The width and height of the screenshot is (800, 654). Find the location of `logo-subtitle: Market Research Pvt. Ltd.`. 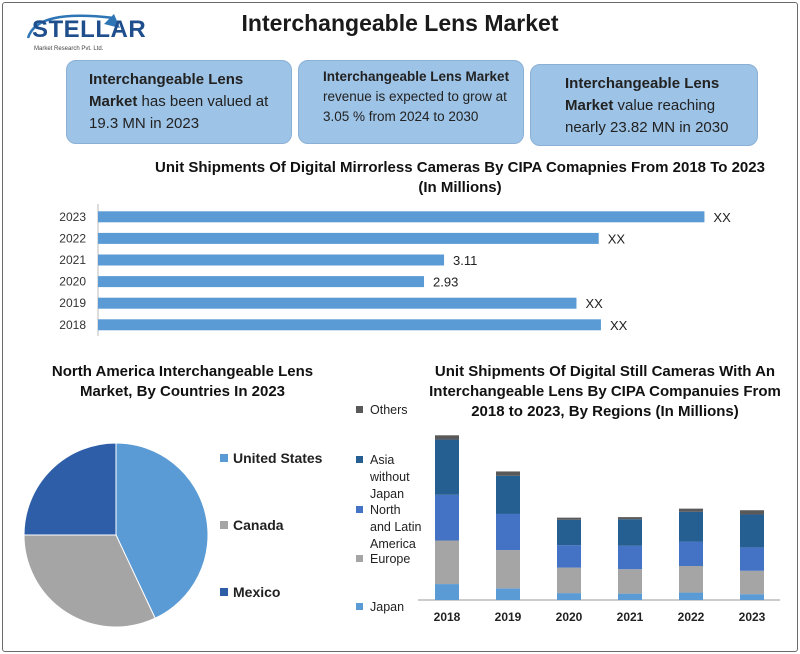

logo-subtitle: Market Research Pvt. Ltd. is located at coordinates (69, 49).